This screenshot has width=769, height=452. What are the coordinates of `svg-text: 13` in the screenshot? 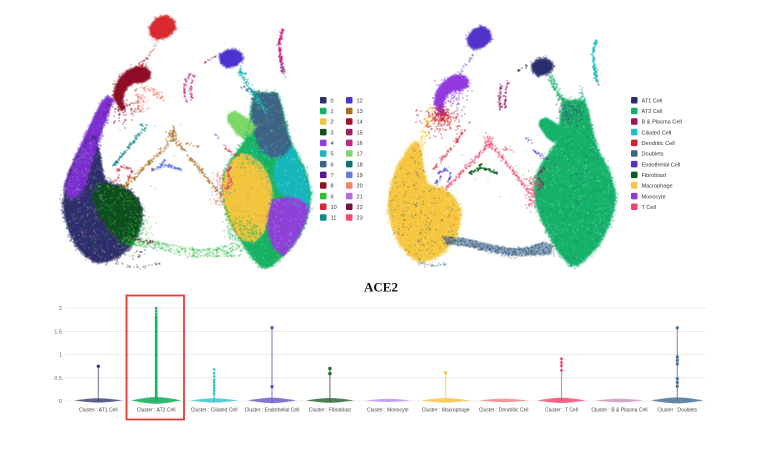 It's located at (360, 112).